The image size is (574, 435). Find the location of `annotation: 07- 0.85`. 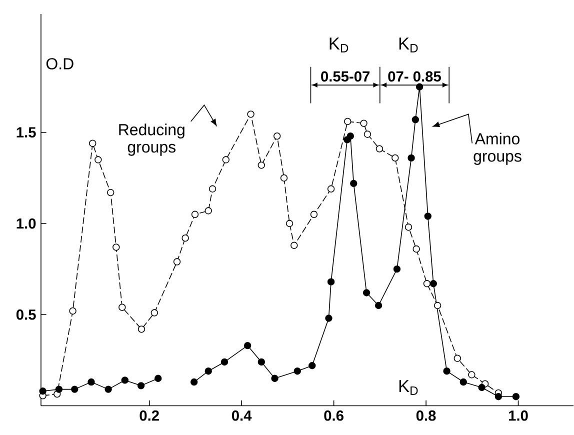

annotation: 07- 0.85 is located at coordinates (414, 76).